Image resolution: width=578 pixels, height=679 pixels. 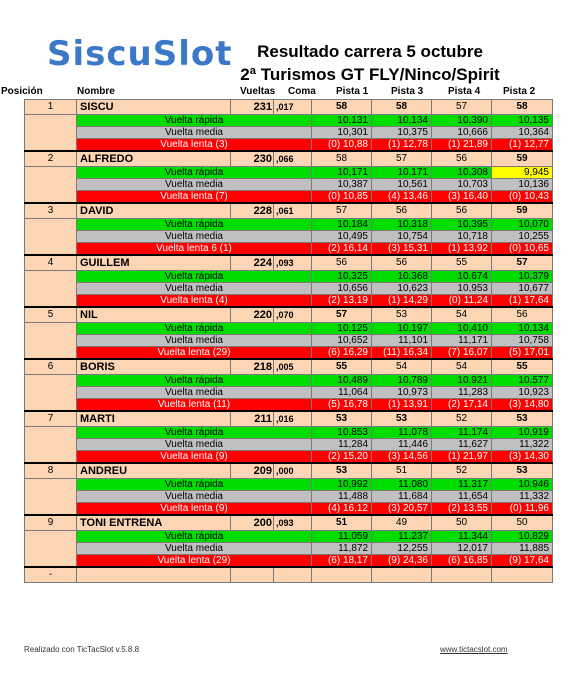 I want to click on lap-value: (1) 13,91, so click(x=401, y=405).